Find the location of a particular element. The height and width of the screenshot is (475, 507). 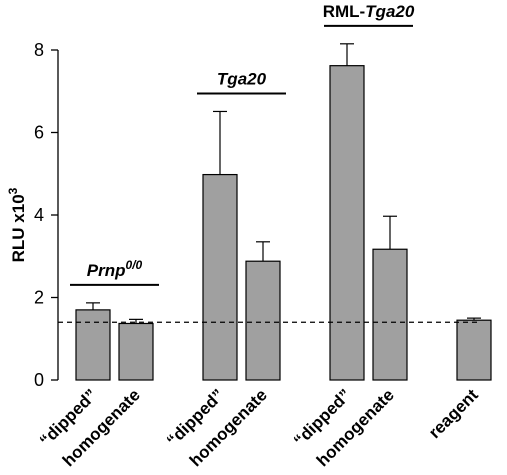

group-label-name: Prnp is located at coordinates (106, 270).